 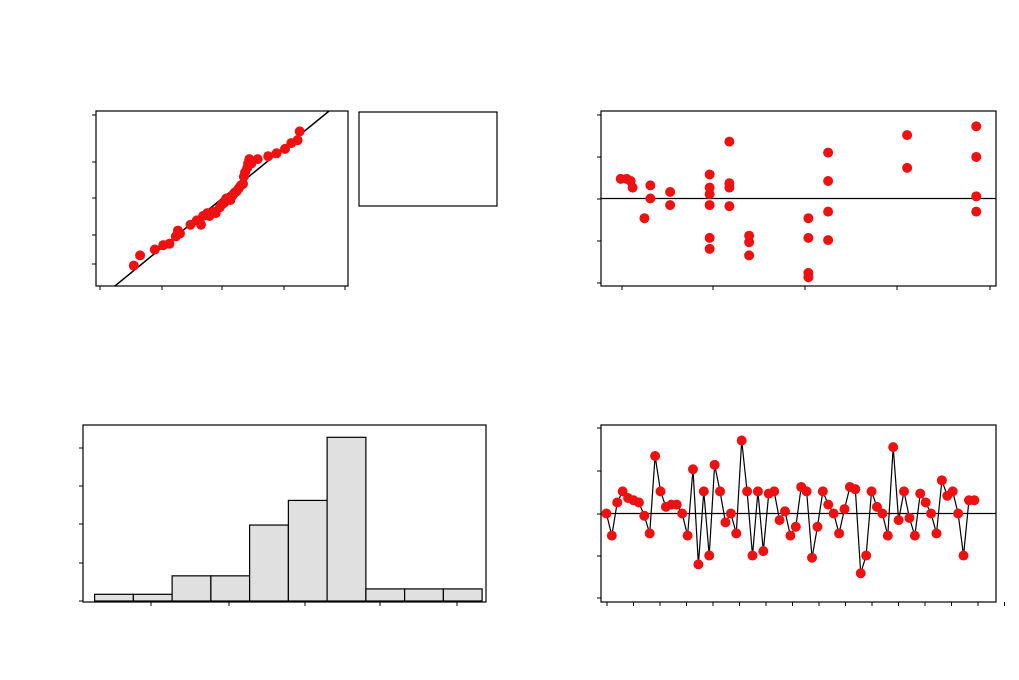 What do you see at coordinates (428, 159) in the screenshot?
I see `legend-box` at bounding box center [428, 159].